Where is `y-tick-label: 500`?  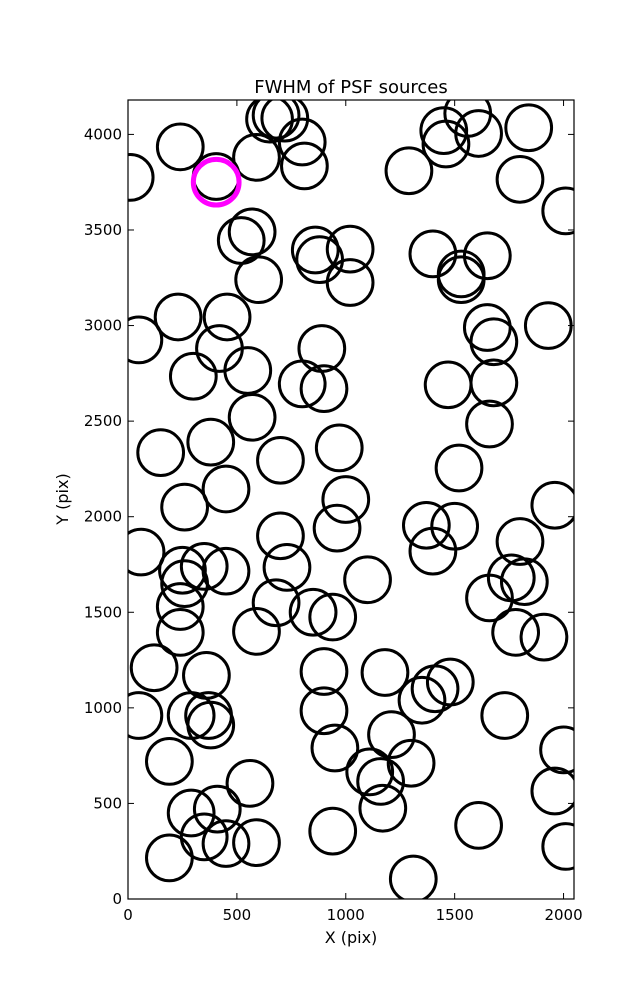 y-tick-label: 500 is located at coordinates (107, 803).